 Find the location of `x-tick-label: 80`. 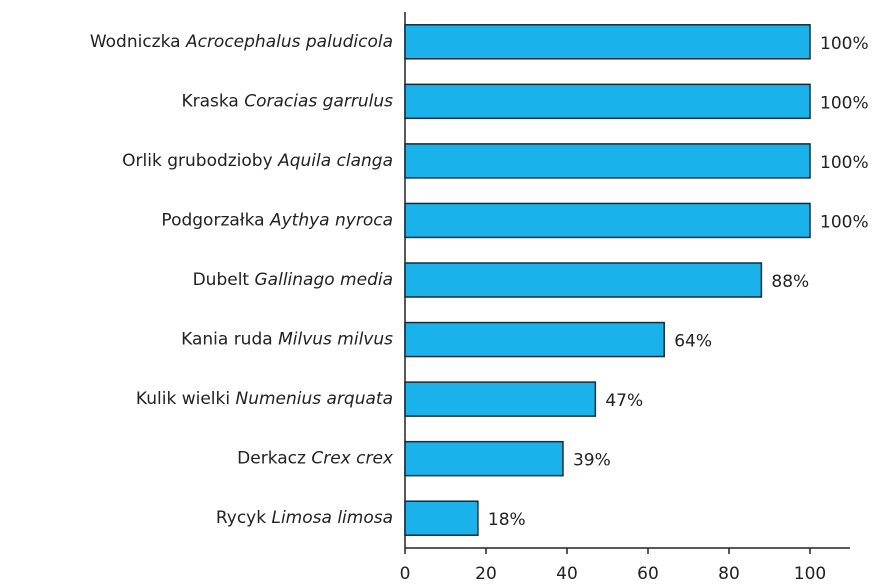

x-tick-label: 80 is located at coordinates (729, 574).